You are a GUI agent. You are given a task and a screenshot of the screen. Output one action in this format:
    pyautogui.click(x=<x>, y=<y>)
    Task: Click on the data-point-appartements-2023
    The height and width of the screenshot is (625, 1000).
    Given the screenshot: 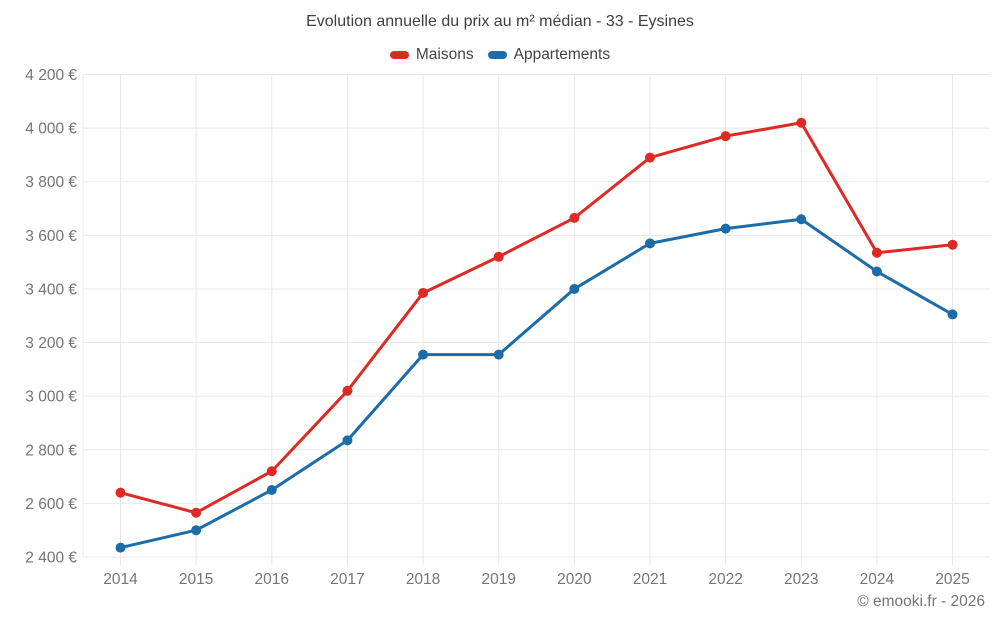 What is the action you would take?
    pyautogui.click(x=801, y=219)
    